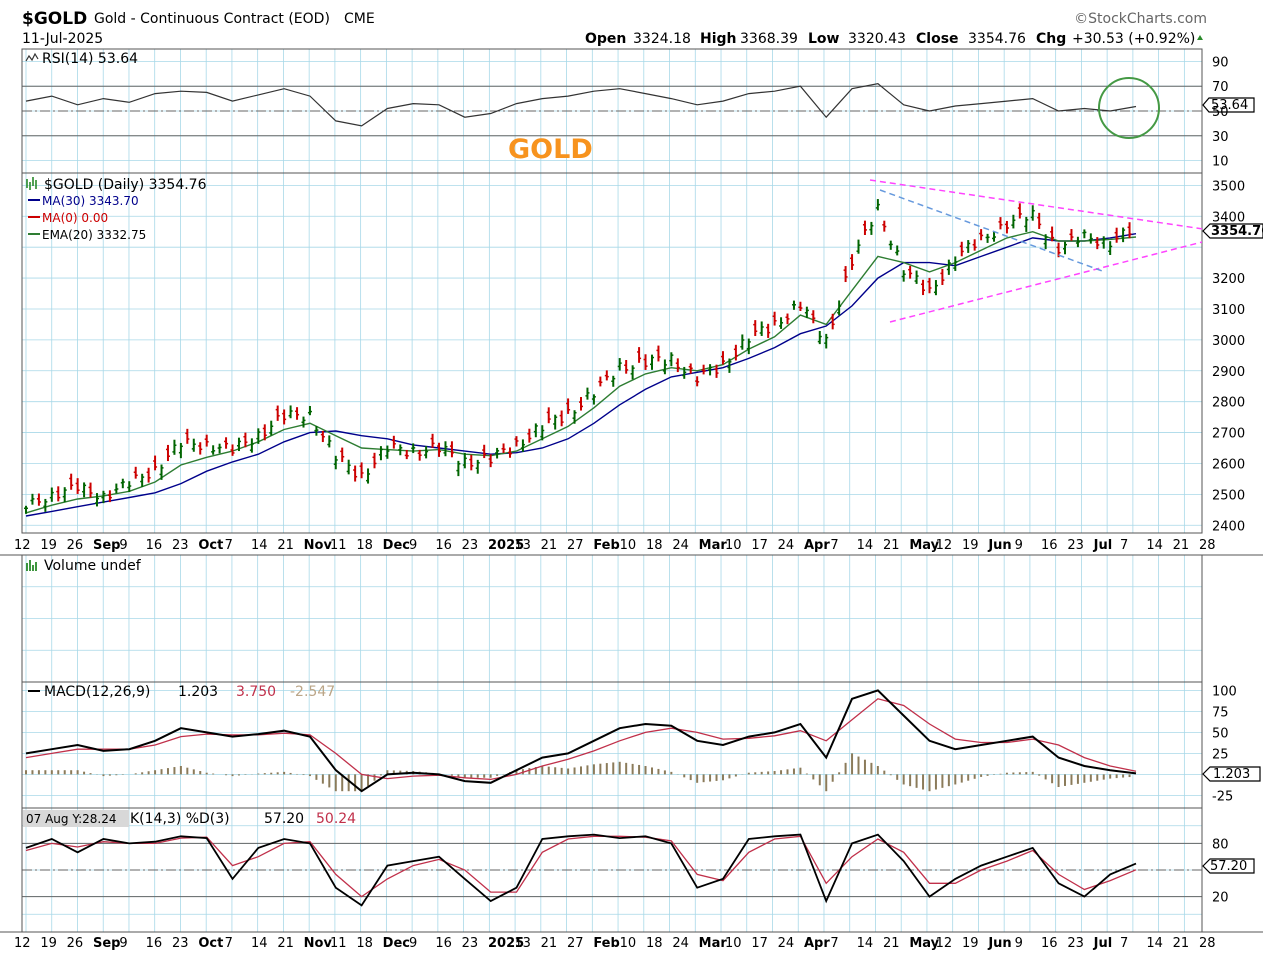 The height and width of the screenshot is (960, 1263). I want to click on x-axis-label: Jun, so click(999, 943).